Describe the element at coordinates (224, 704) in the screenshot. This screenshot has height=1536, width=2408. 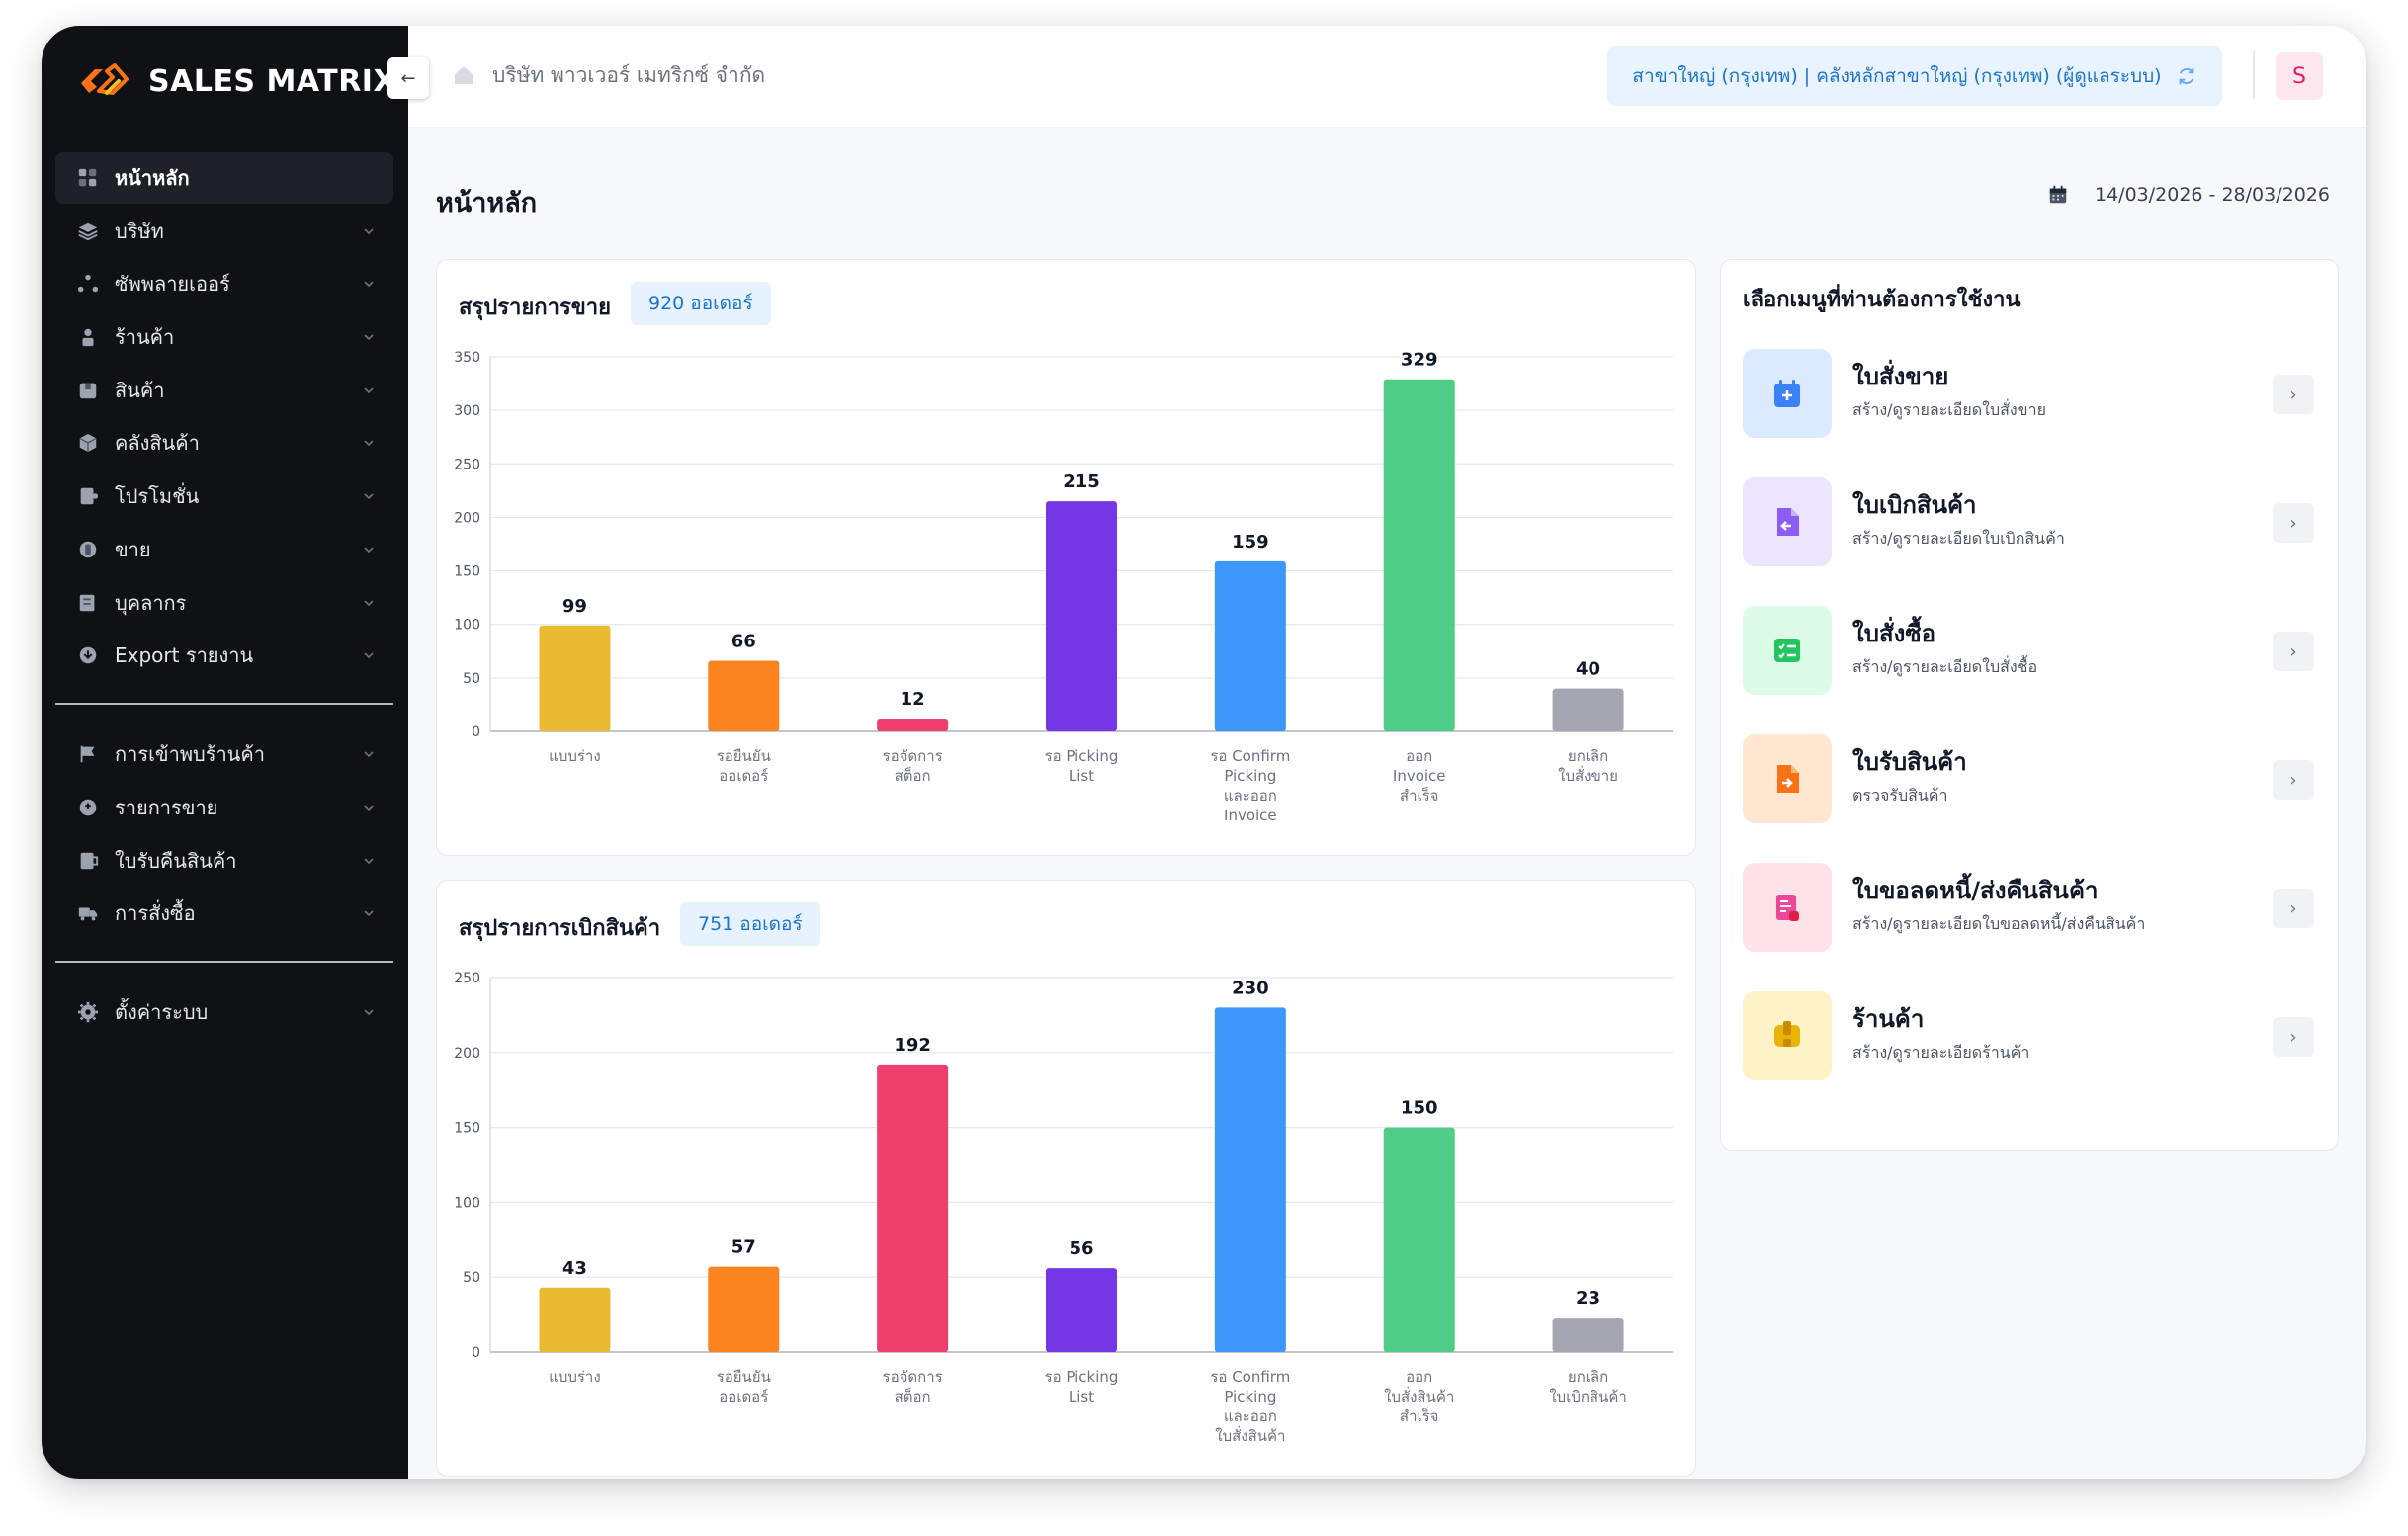
I see `divider` at that location.